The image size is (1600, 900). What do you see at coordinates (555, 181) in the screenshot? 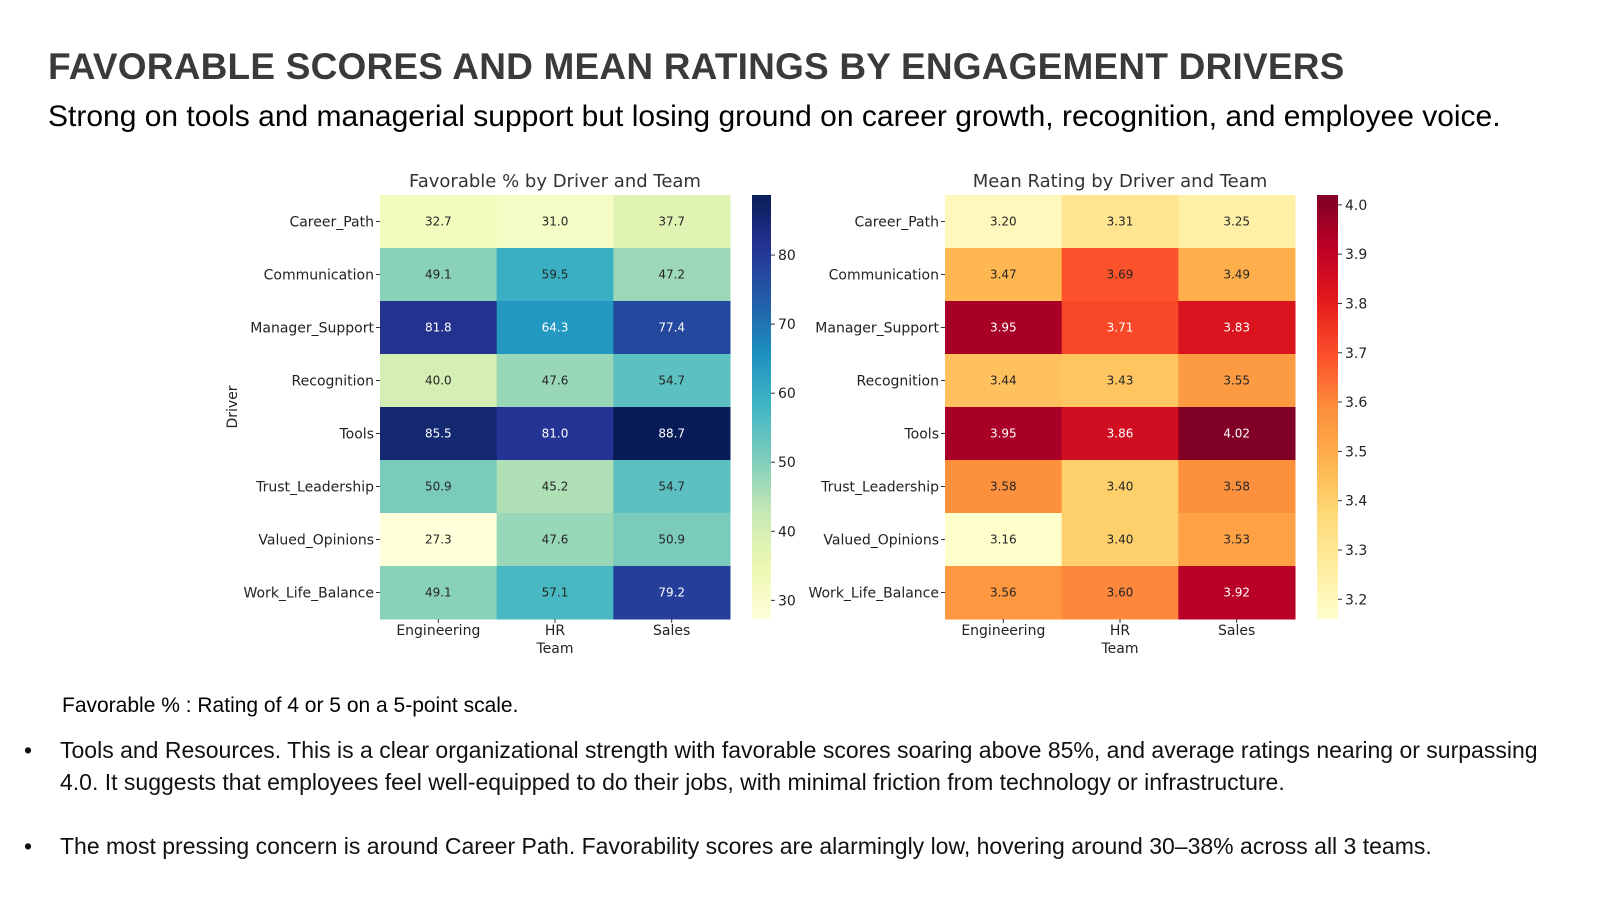
I see `chart-title: Favorable % by Driver and Team` at bounding box center [555, 181].